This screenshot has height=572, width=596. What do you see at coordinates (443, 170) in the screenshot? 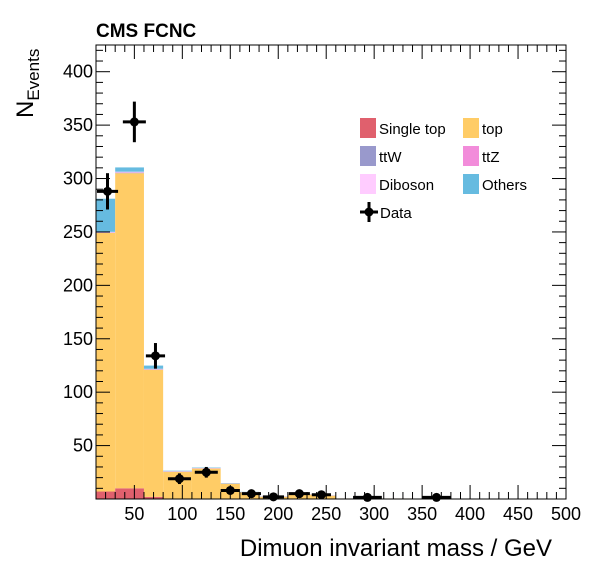
I see `legend: Single top top ttW ttZ Diboson Others Data` at bounding box center [443, 170].